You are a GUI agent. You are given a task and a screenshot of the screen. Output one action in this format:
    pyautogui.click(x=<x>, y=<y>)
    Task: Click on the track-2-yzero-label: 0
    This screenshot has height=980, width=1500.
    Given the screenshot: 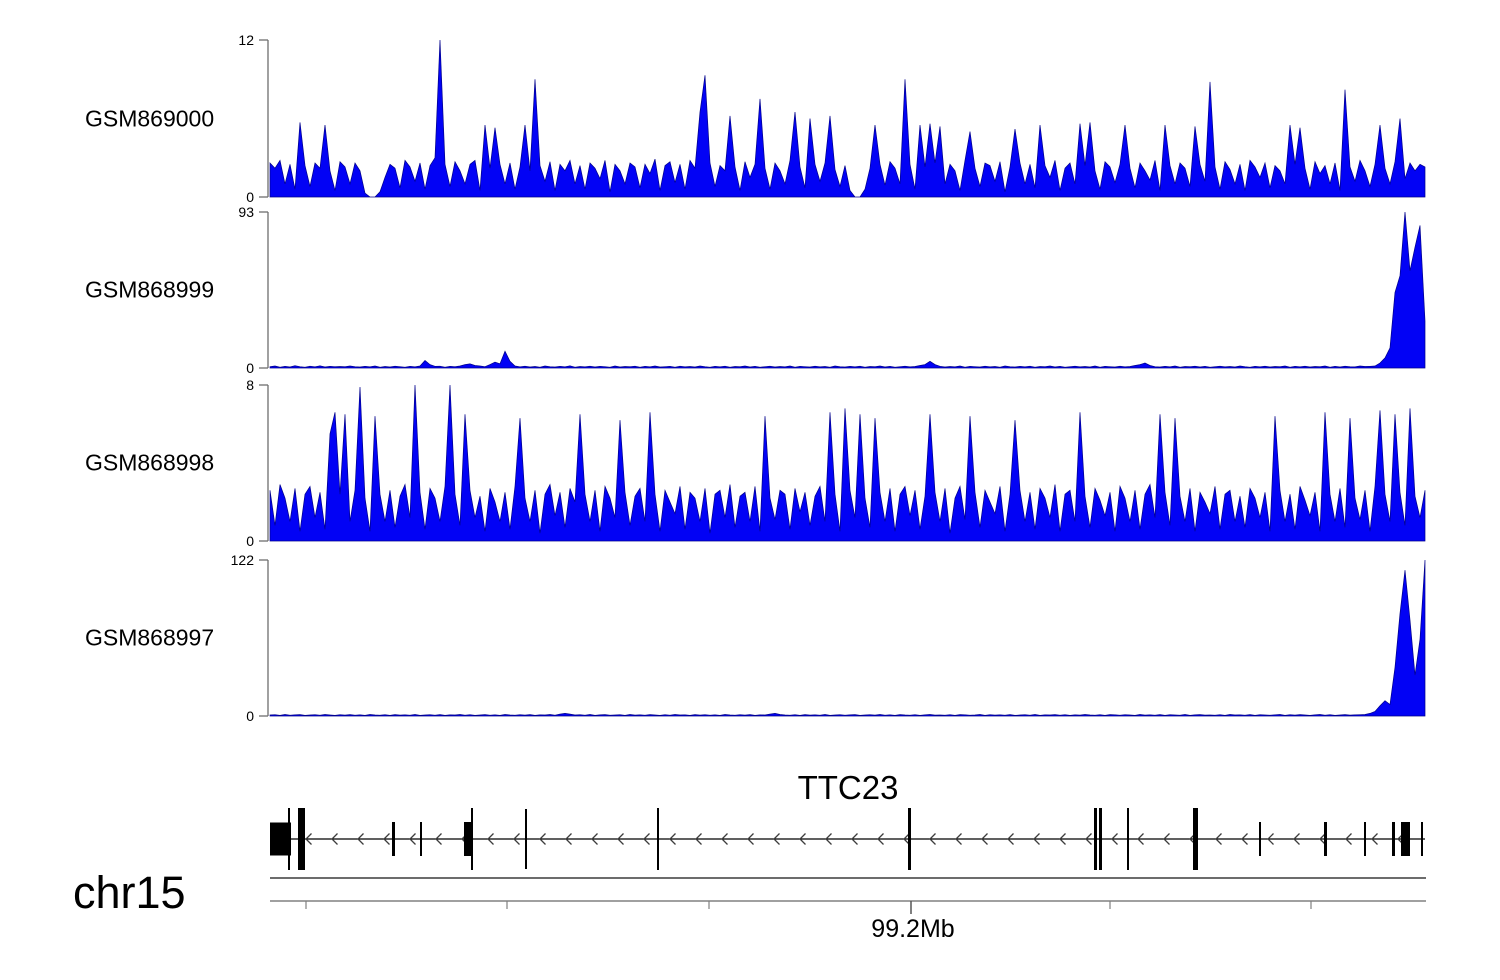 What is the action you would take?
    pyautogui.click(x=250, y=541)
    